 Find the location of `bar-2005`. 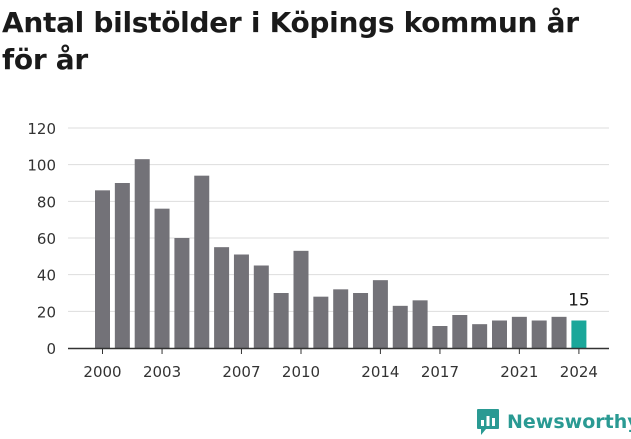

bar-2005 is located at coordinates (202, 261).